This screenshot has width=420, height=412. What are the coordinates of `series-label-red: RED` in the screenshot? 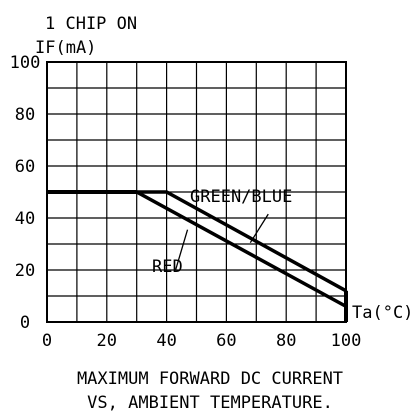 It's located at (167, 267).